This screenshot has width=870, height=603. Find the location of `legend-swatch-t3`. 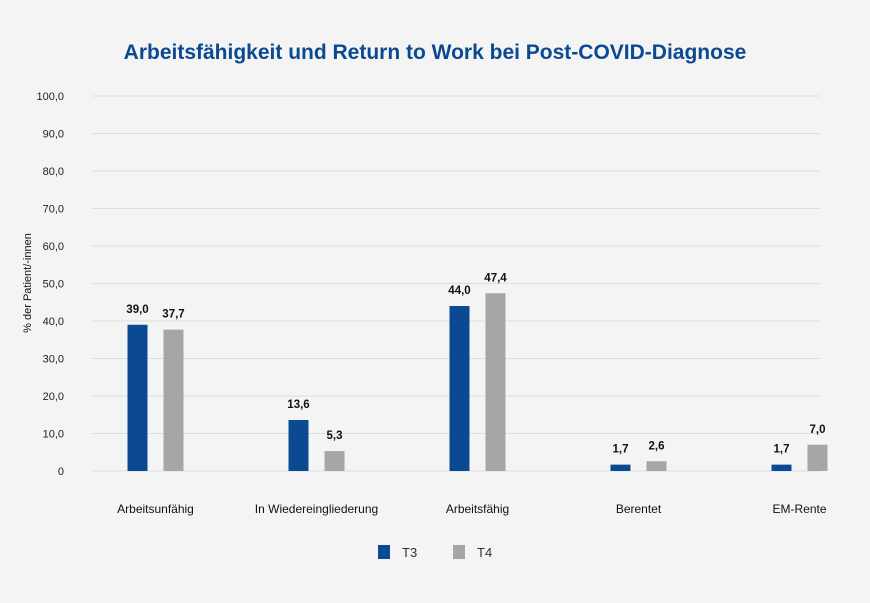

legend-swatch-t3 is located at coordinates (384, 552).